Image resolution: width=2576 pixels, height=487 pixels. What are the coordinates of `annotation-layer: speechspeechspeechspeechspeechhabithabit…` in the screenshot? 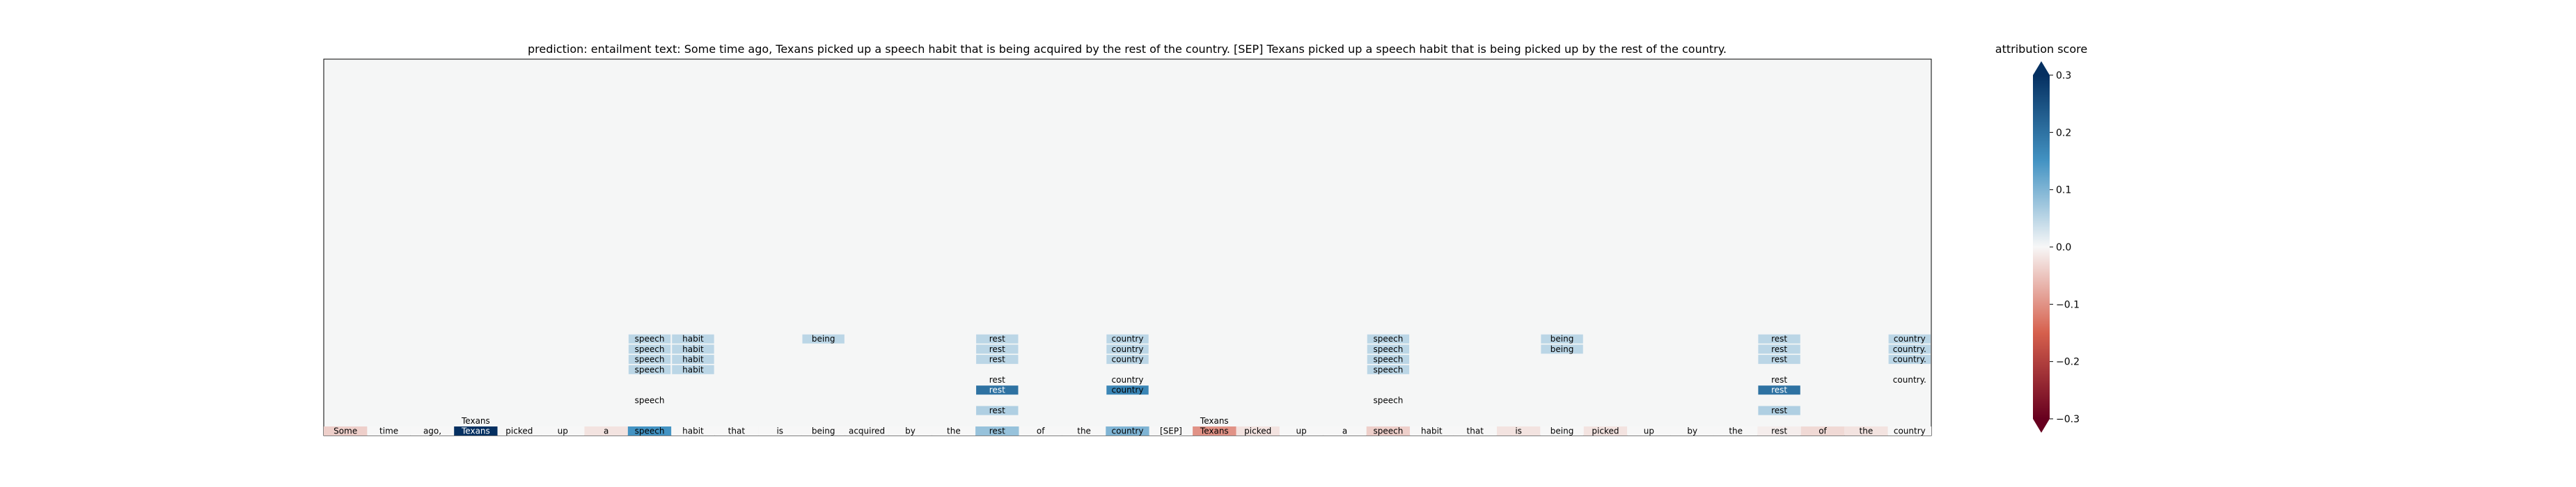 It's located at (1196, 380).